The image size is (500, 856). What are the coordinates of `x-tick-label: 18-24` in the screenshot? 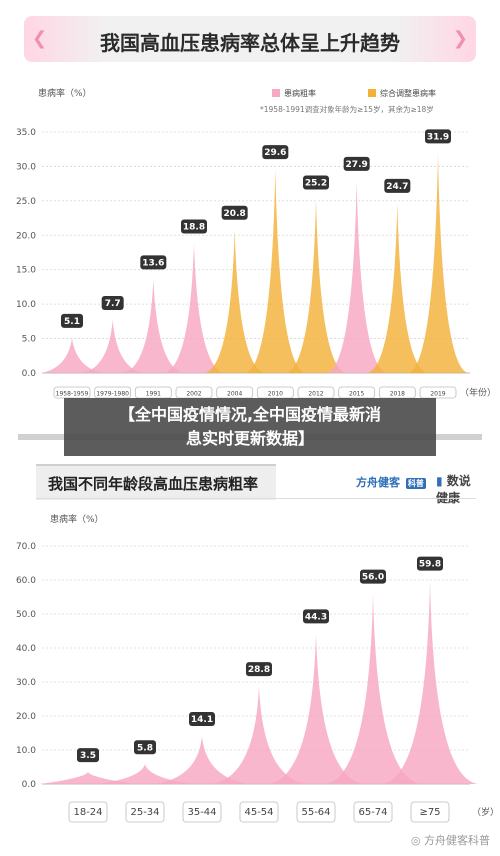 It's located at (87, 812).